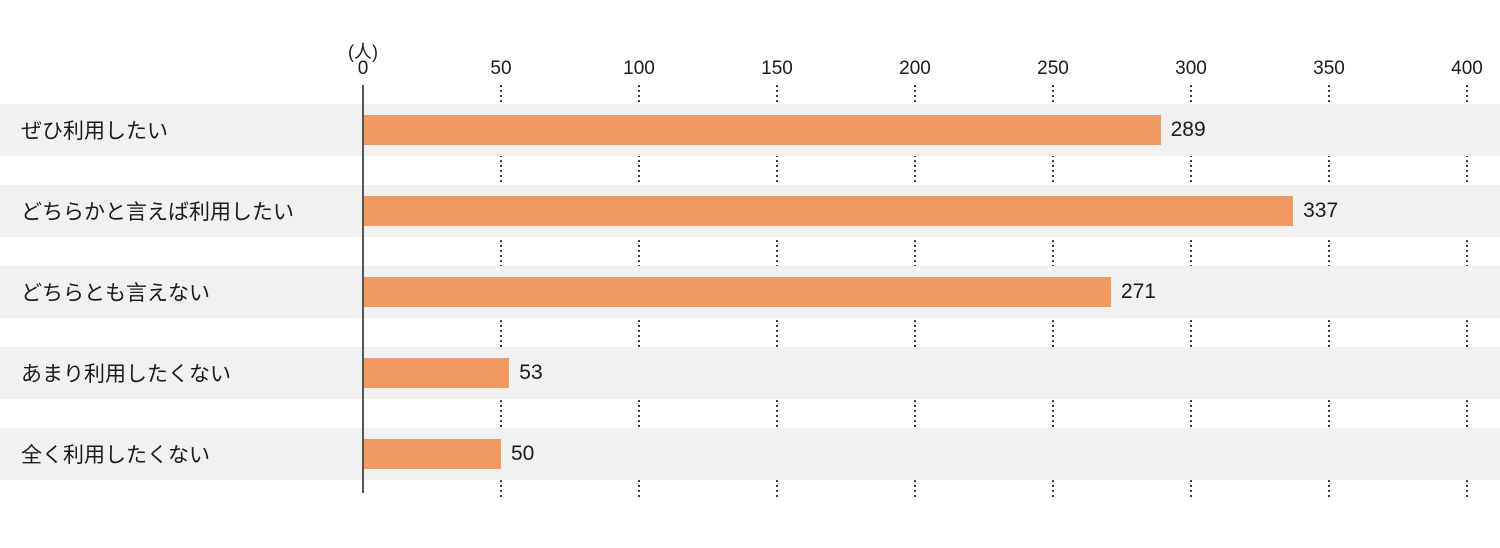 This screenshot has height=548, width=1500. I want to click on value-label: 289, so click(1188, 129).